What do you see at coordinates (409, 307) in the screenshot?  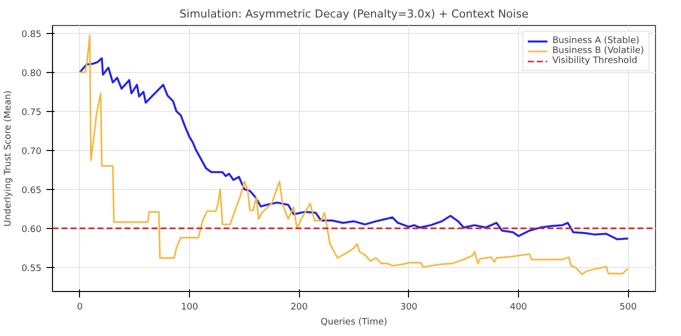 I see `x-tick-label: 300` at bounding box center [409, 307].